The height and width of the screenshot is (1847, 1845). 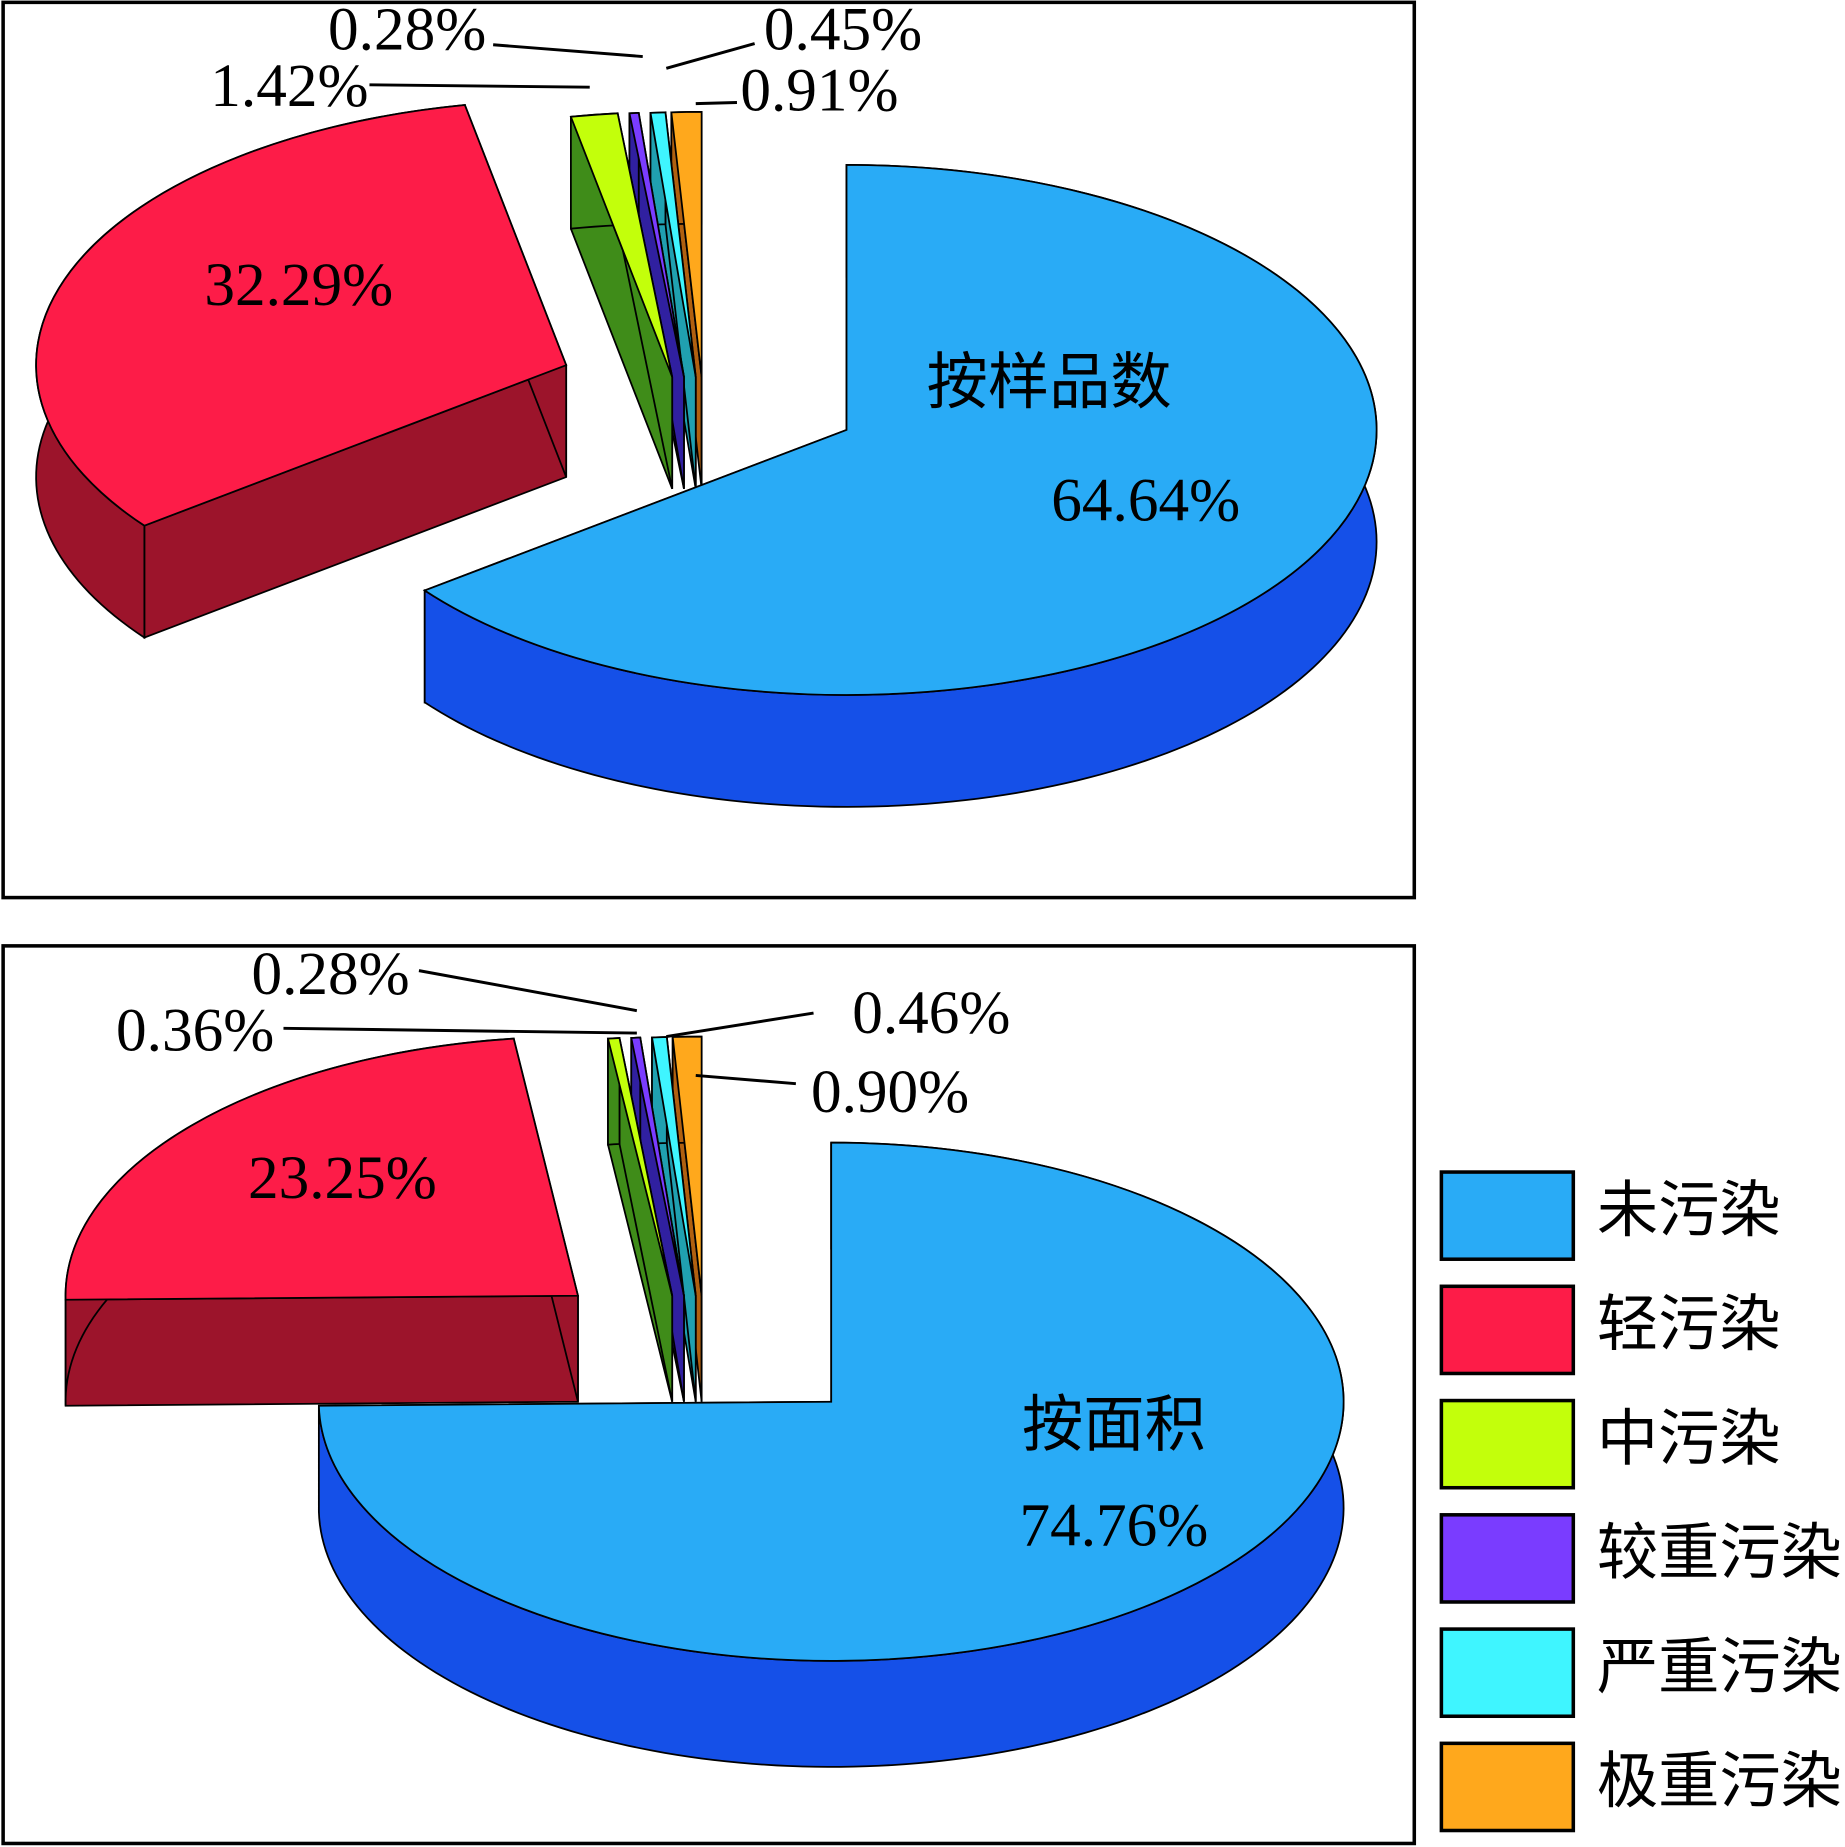 I want to click on value-label: 64.64%, so click(x=1145, y=501).